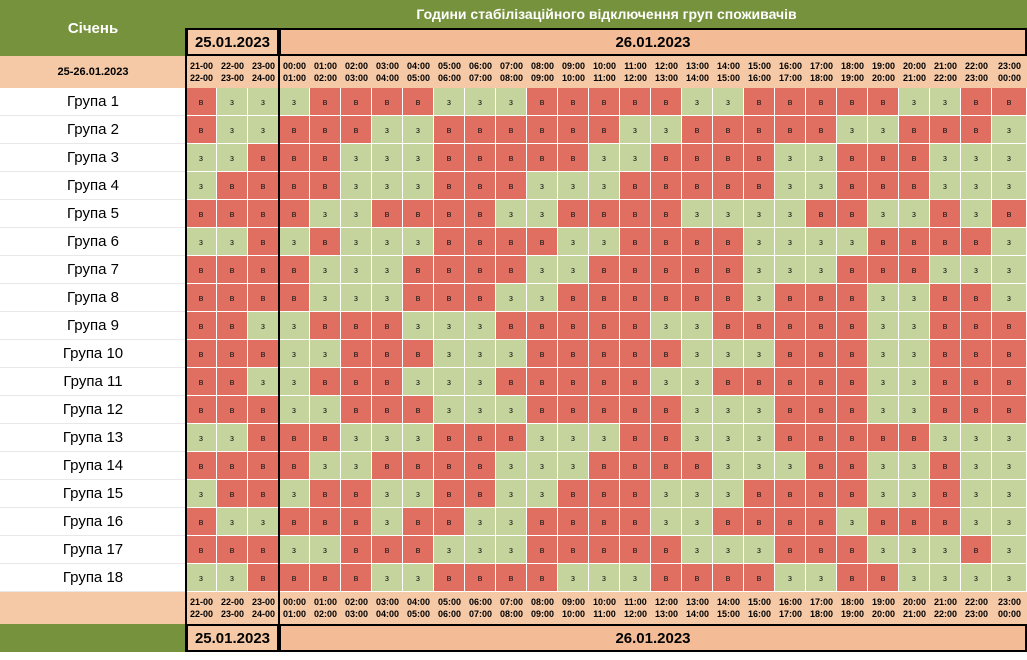 The height and width of the screenshot is (660, 1027). What do you see at coordinates (883, 614) in the screenshot?
I see `hour-end: 20:00` at bounding box center [883, 614].